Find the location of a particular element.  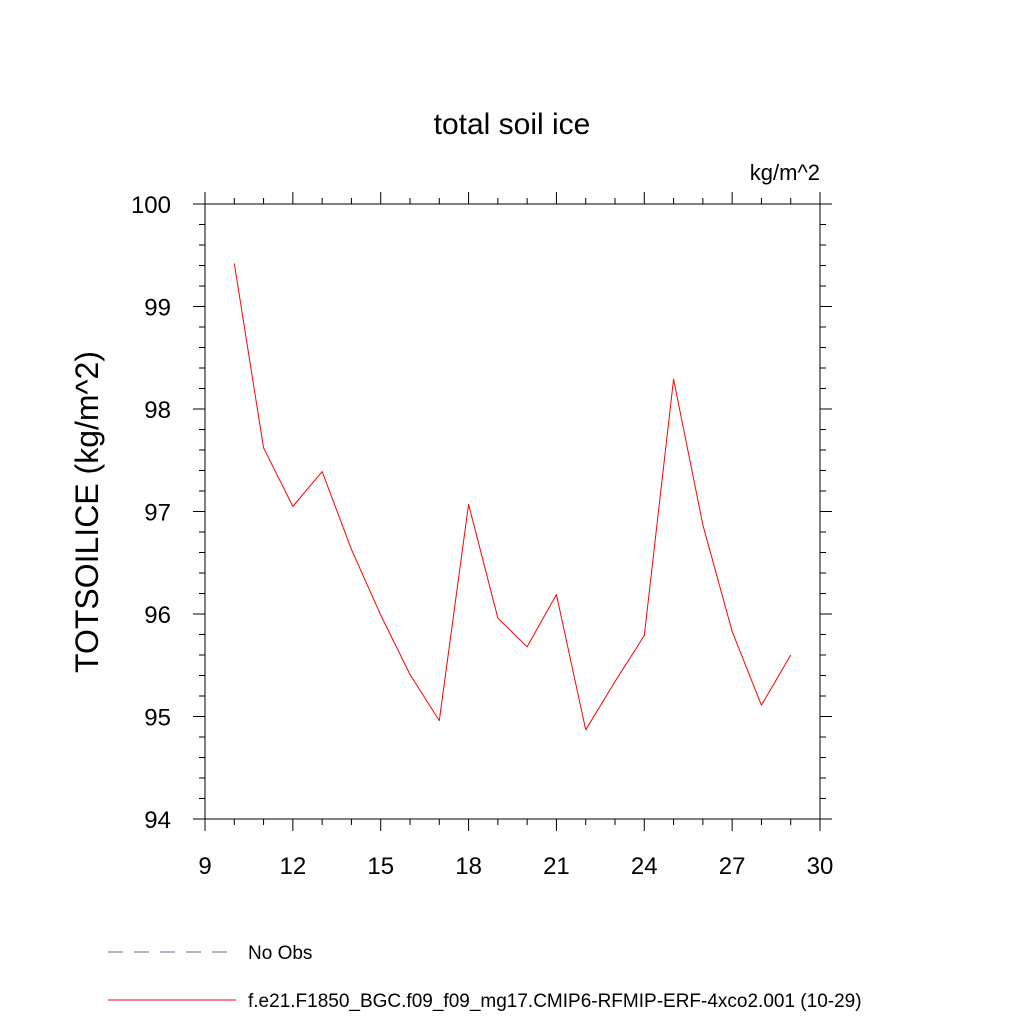

x-tick-label: 18 is located at coordinates (468, 866).